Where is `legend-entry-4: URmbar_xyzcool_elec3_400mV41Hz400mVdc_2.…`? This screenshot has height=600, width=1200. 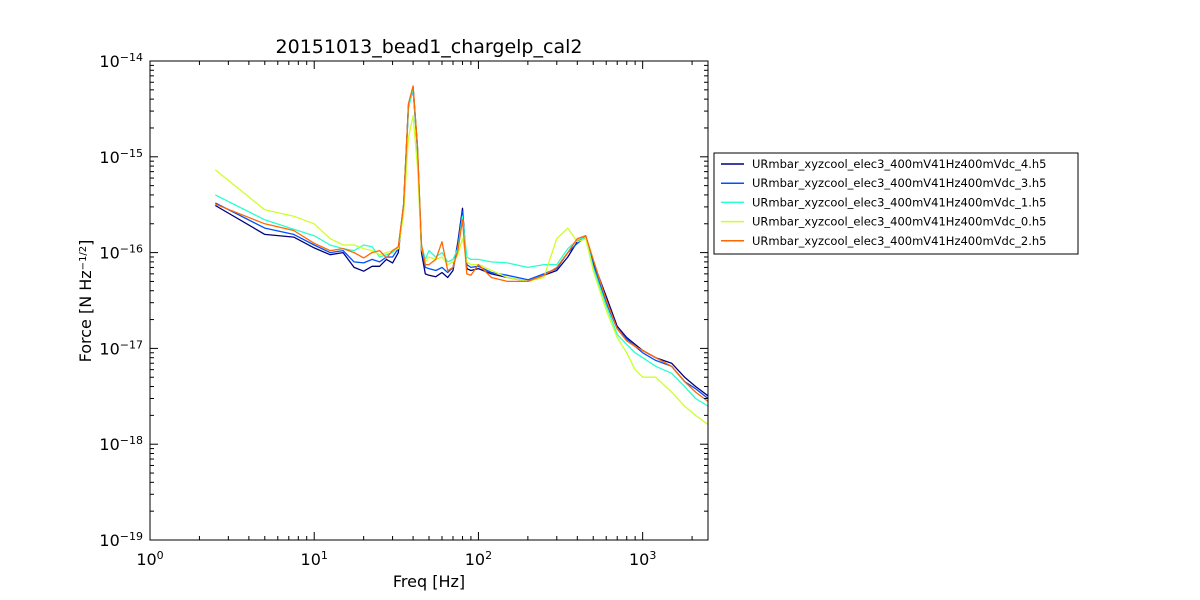
legend-entry-4: URmbar_xyzcool_elec3_400mV41Hz400mVdc_2.… is located at coordinates (883, 241).